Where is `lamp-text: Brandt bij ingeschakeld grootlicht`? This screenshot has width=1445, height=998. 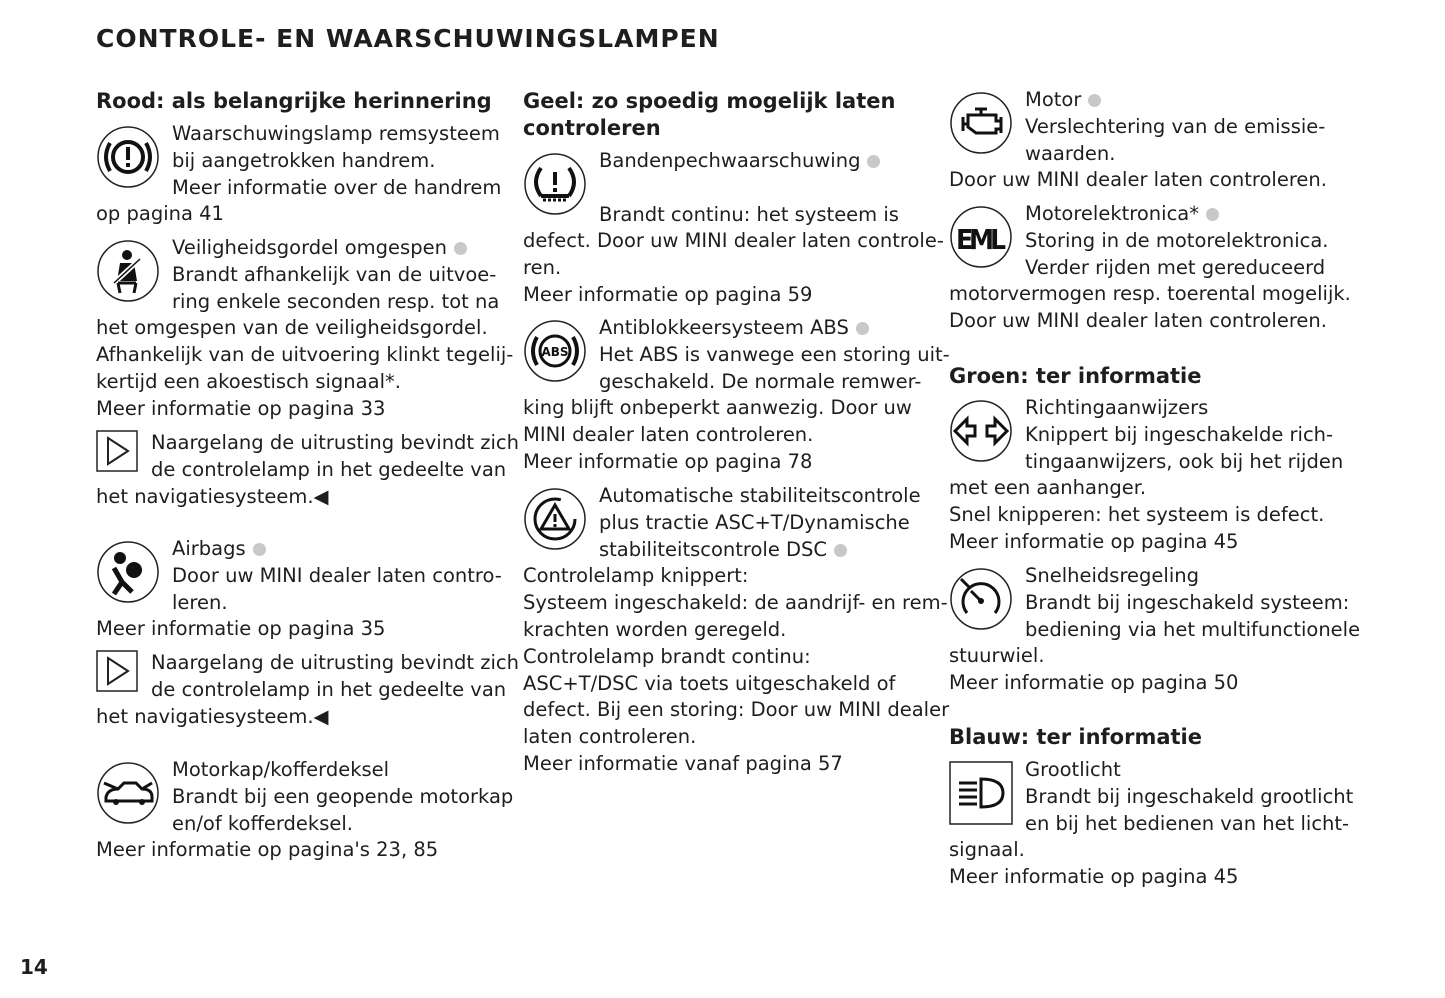 lamp-text: Brandt bij ingeschakeld grootlicht is located at coordinates (1189, 796).